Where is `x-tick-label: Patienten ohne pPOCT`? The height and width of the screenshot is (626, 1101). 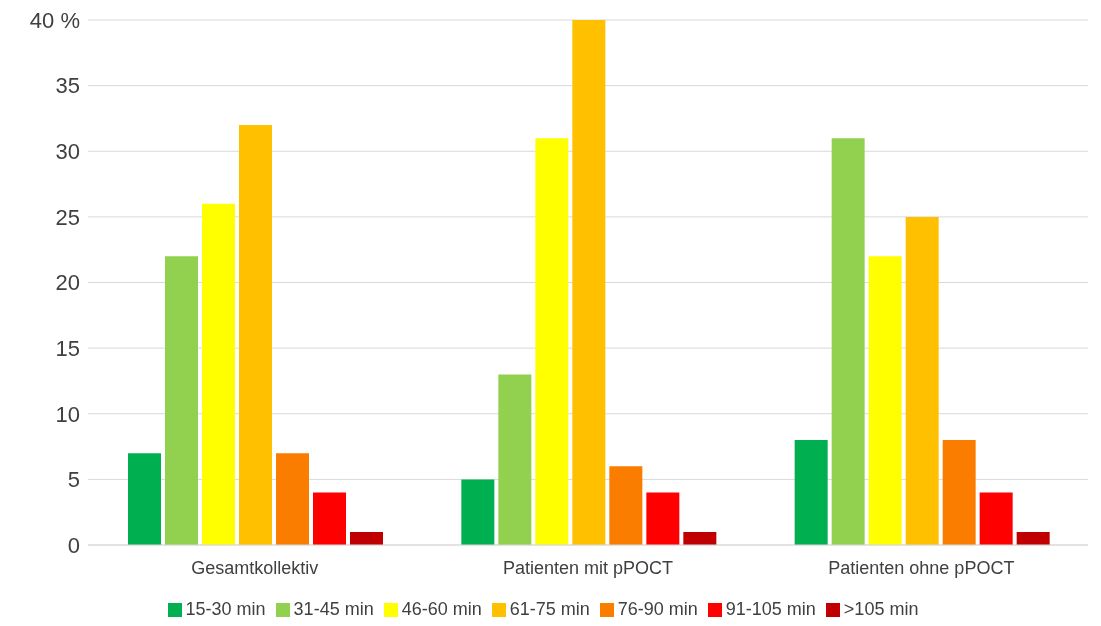
x-tick-label: Patienten ohne pPOCT is located at coordinates (921, 567).